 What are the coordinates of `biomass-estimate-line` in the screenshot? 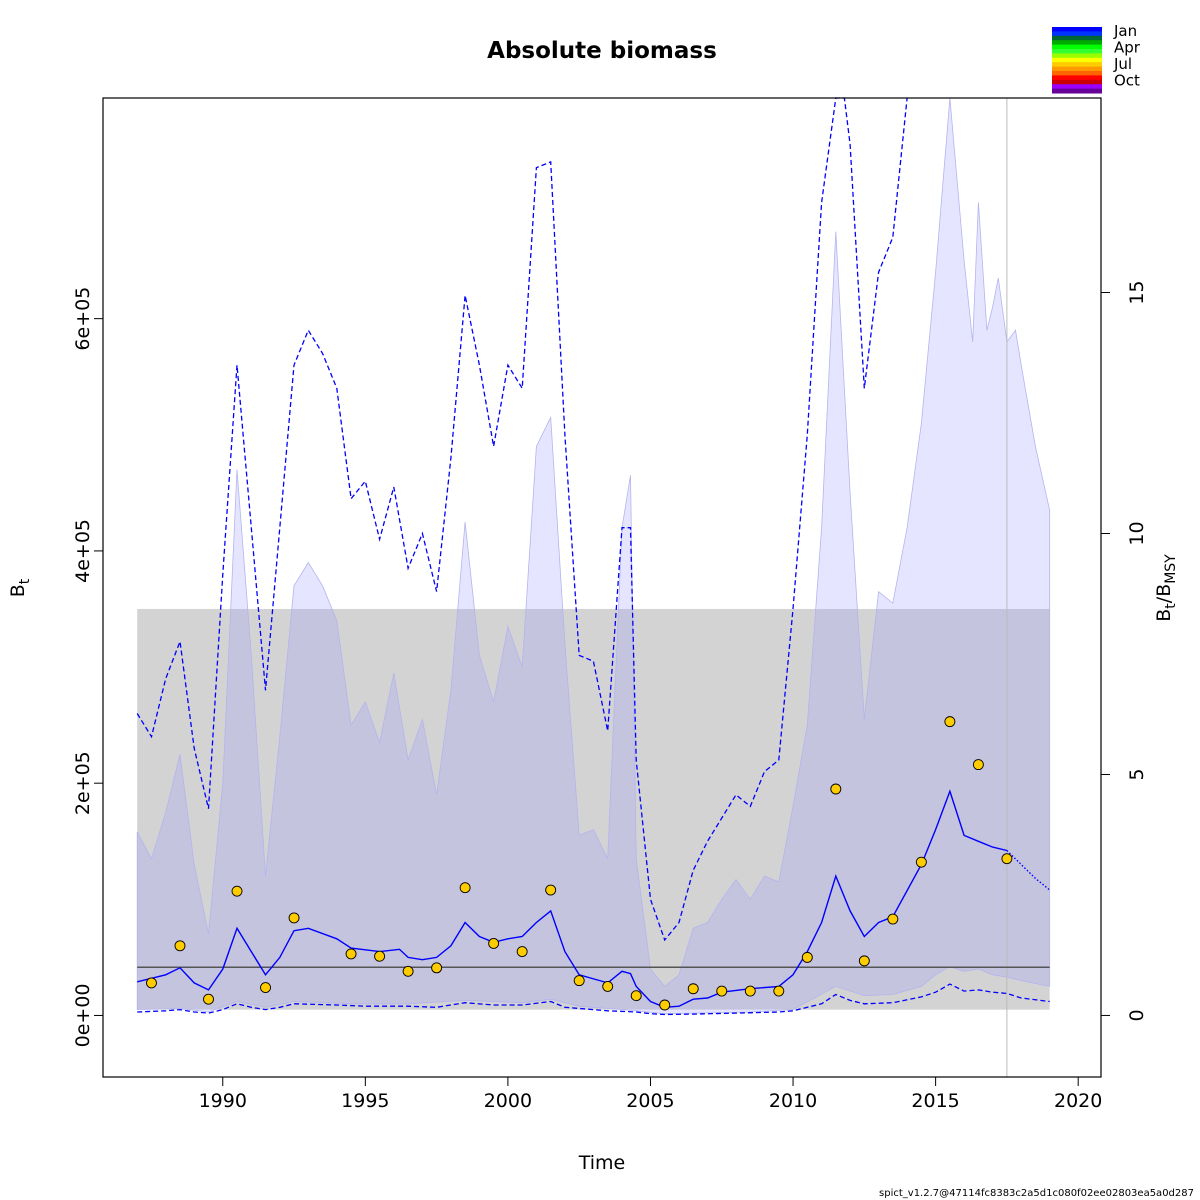 It's located at (572, 899).